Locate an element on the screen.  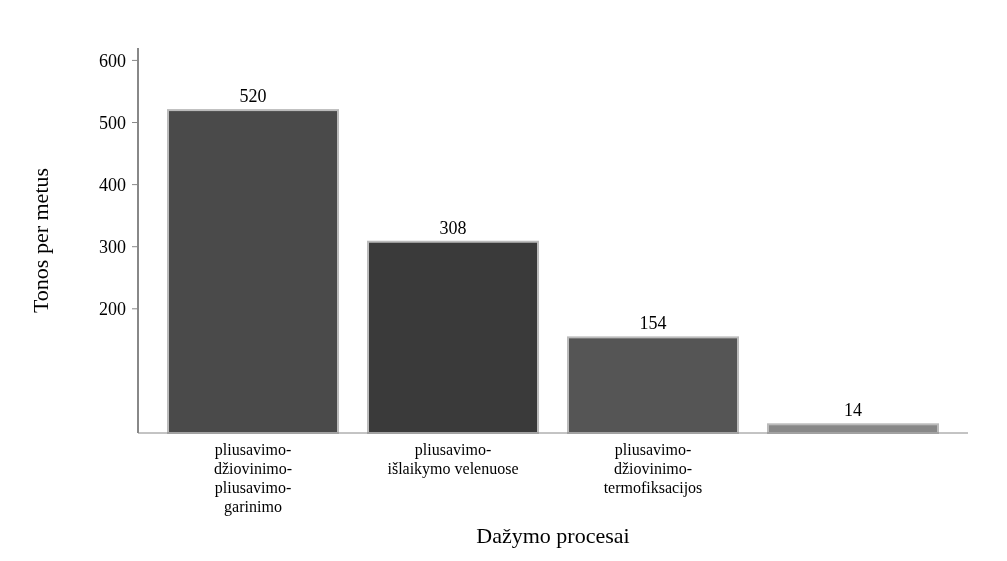
x-tick-label: pliusavimo-džiovinimo-termofiksacijos is located at coordinates (653, 469).